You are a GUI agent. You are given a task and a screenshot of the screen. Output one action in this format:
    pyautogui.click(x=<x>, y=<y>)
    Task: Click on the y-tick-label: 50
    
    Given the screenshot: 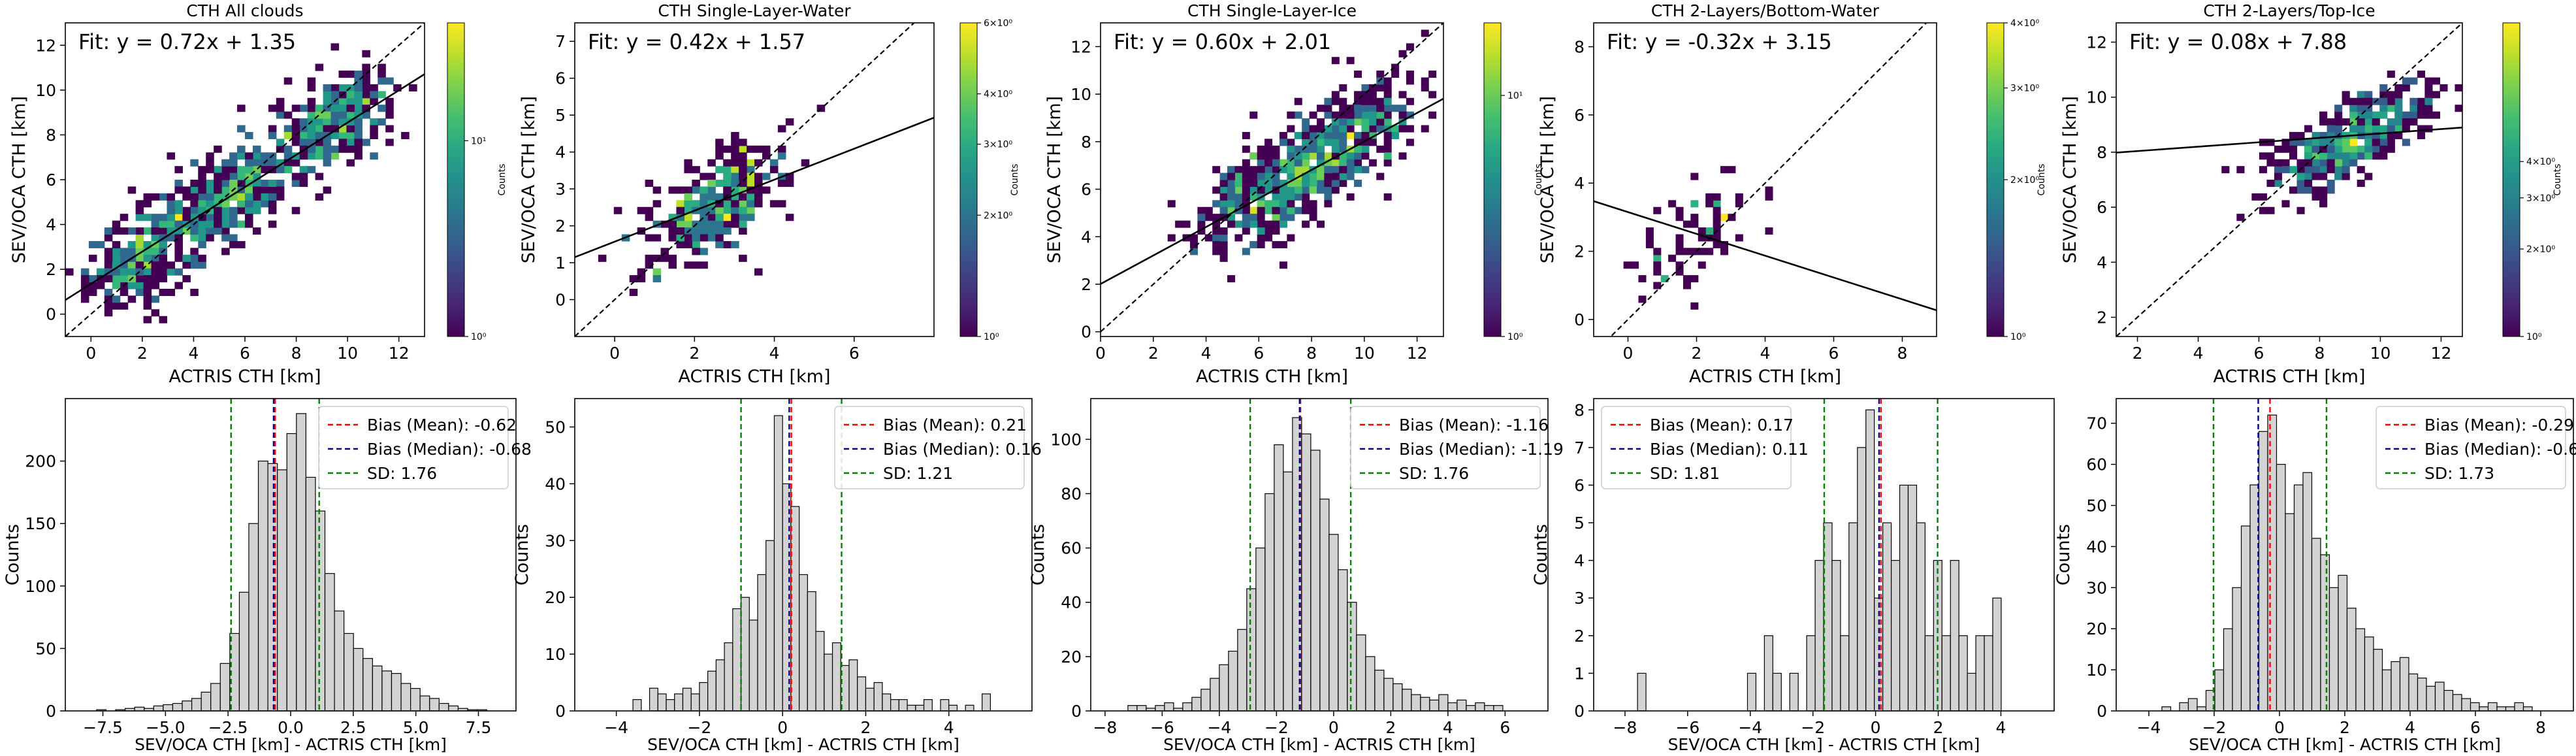 What is the action you would take?
    pyautogui.click(x=2096, y=506)
    